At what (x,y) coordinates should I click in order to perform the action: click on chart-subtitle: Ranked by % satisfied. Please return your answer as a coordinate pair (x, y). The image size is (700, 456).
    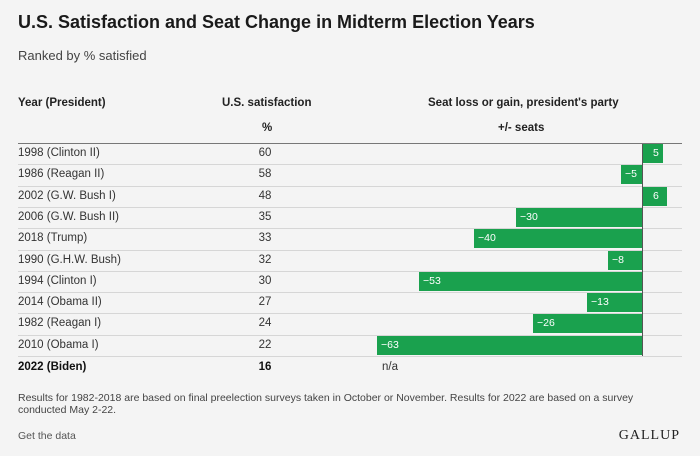
    Looking at the image, I should click on (82, 55).